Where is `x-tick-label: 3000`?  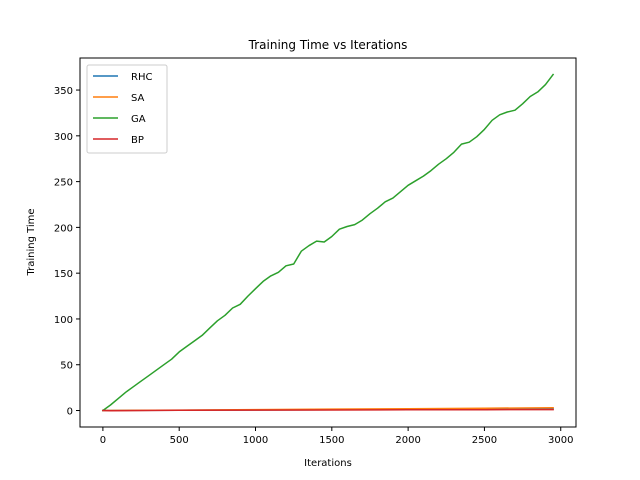 x-tick-label: 3000 is located at coordinates (560, 440).